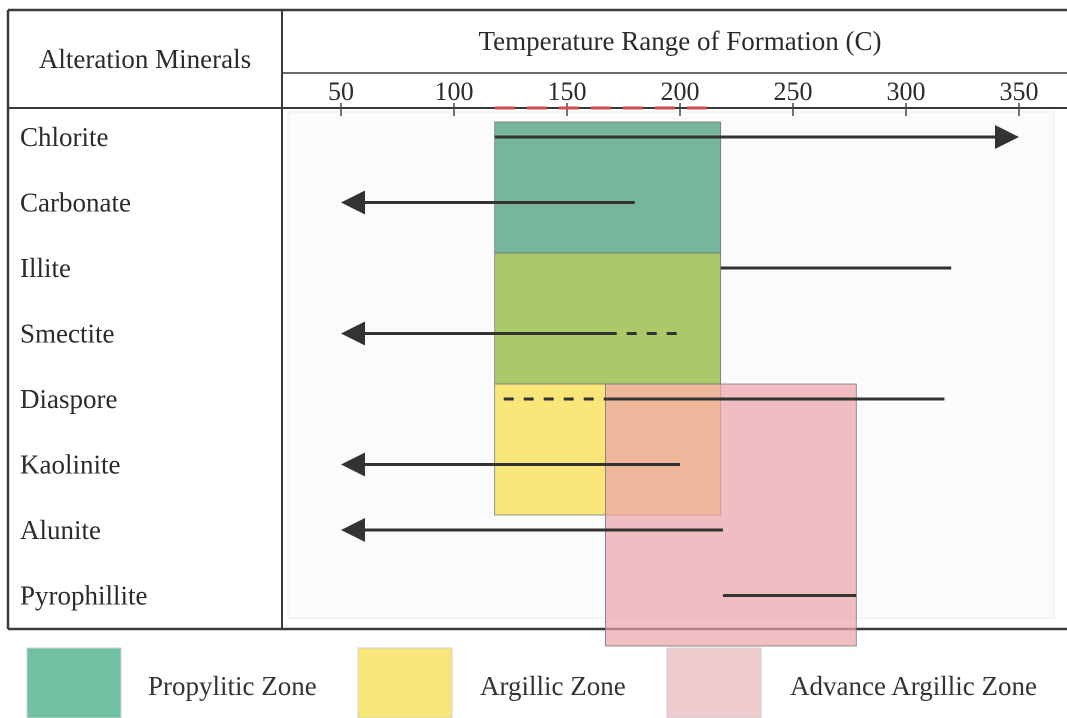  Describe the element at coordinates (680, 41) in the screenshot. I see `chart-title: Temperature Range of Formation (C)` at that location.